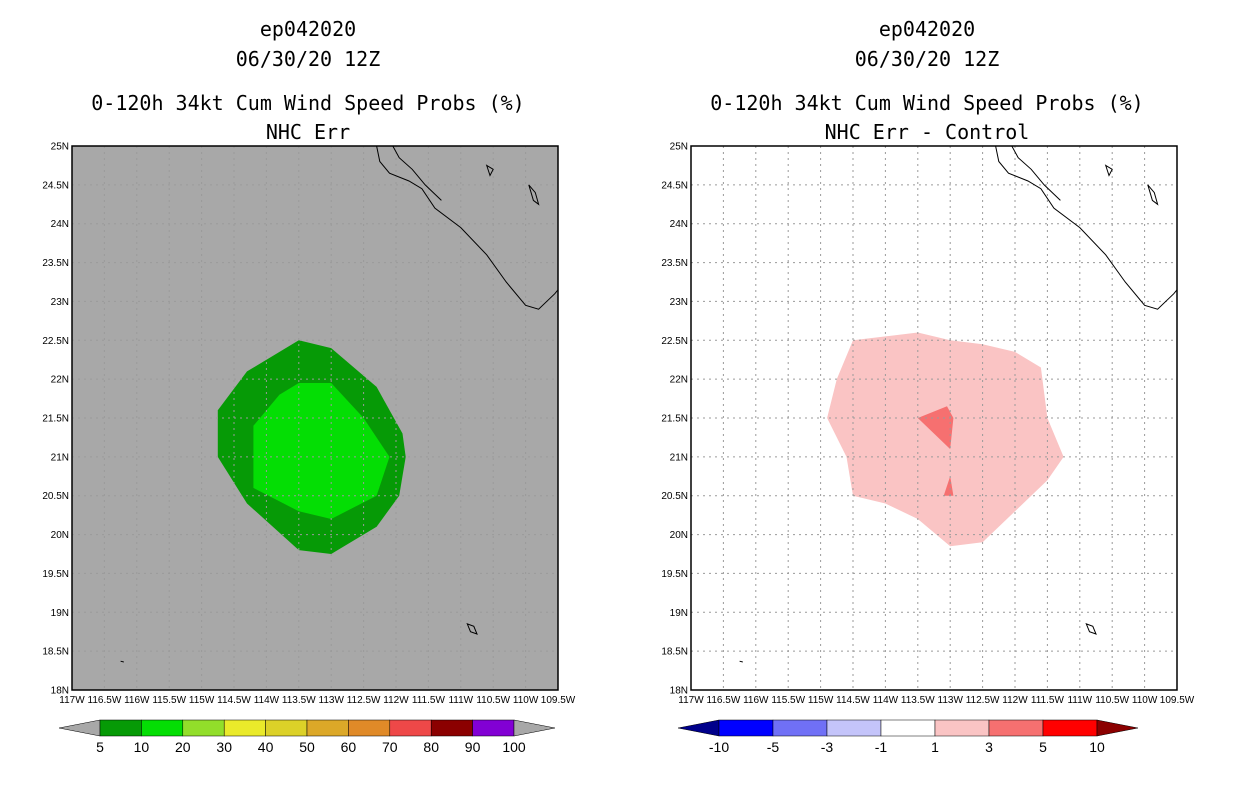 The width and height of the screenshot is (1236, 800). Describe the element at coordinates (679, 613) in the screenshot. I see `y-tick-label: 19N` at that location.